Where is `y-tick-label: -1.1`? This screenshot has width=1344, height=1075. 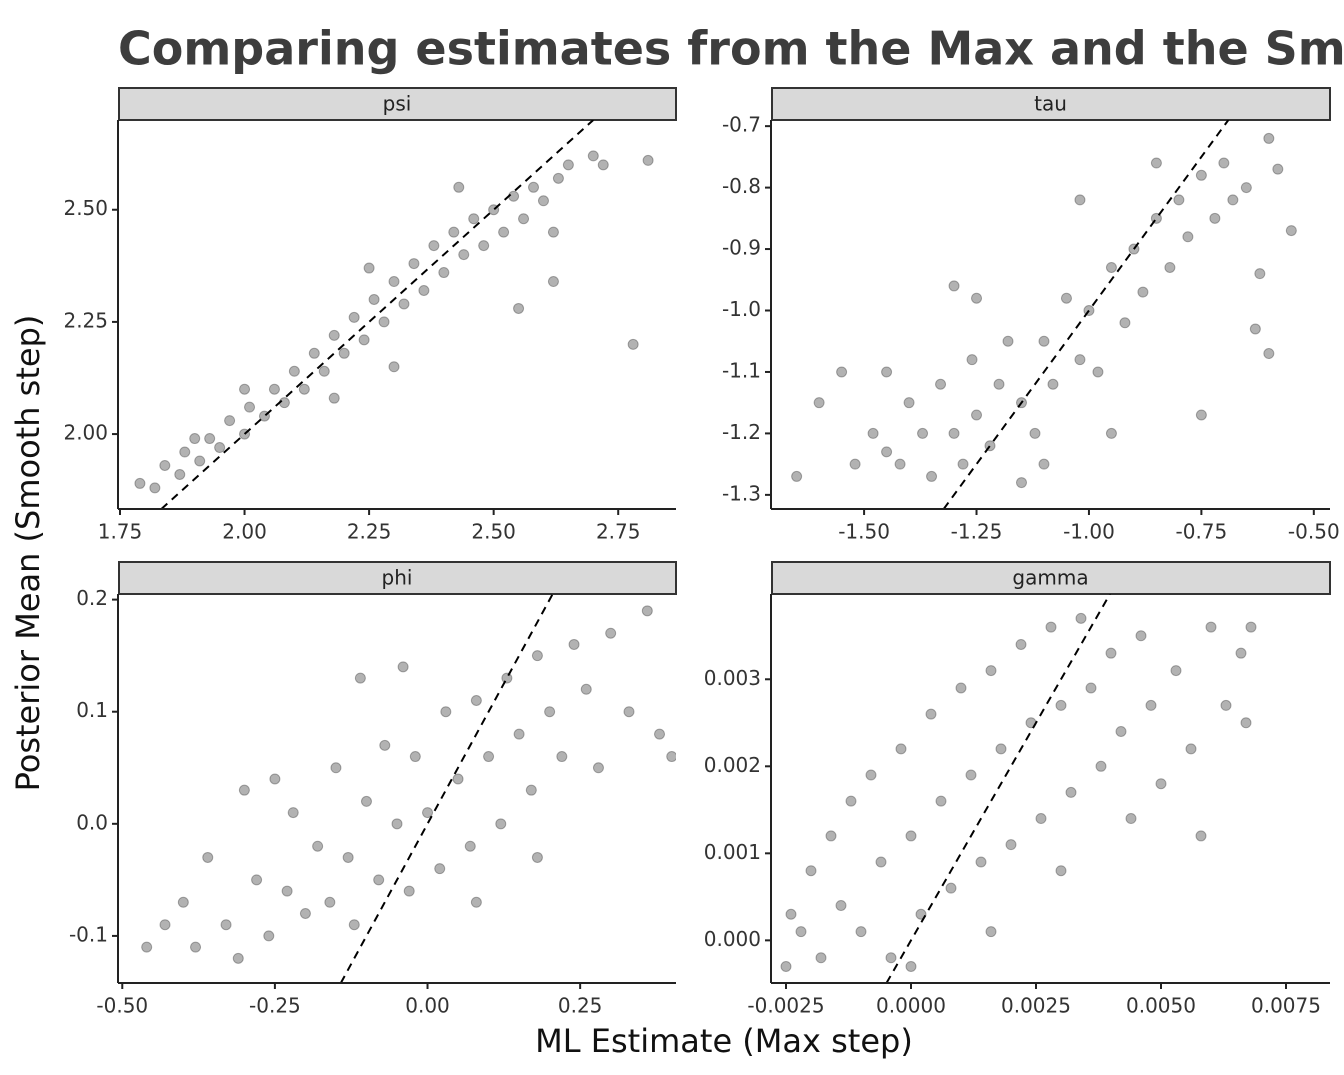
y-tick-label: -1.1 is located at coordinates (741, 370).